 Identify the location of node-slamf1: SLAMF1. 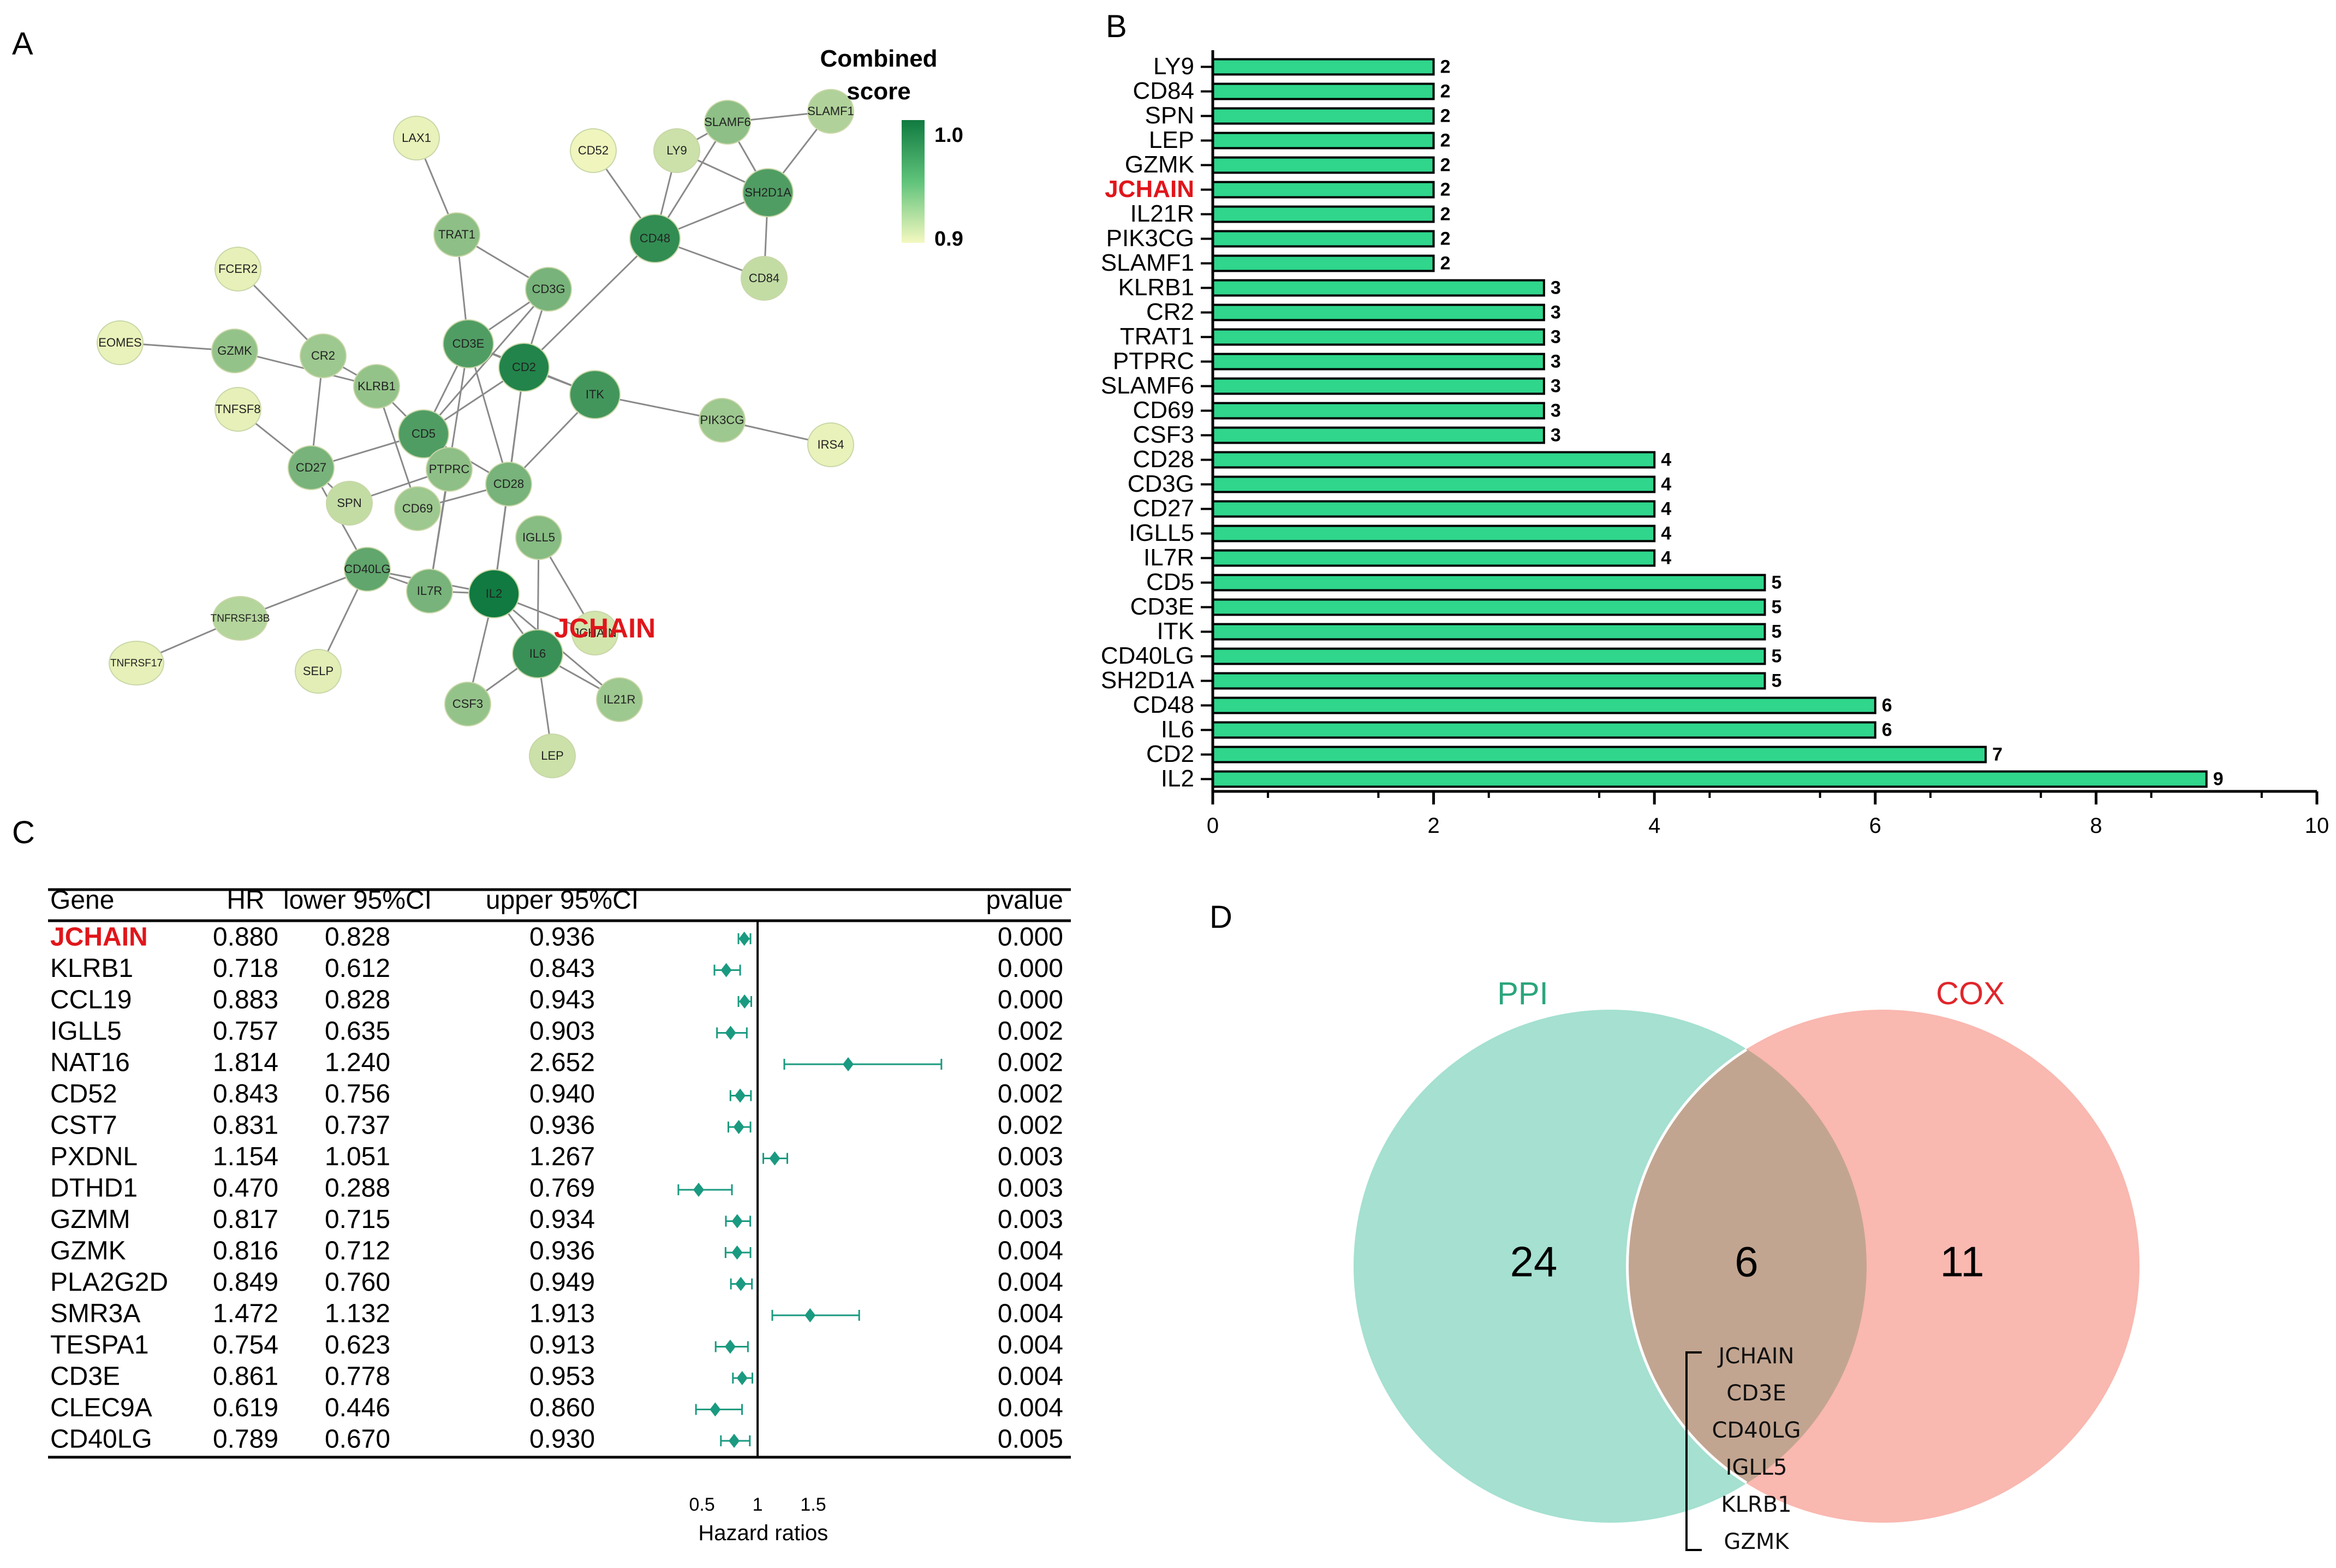
(830, 111).